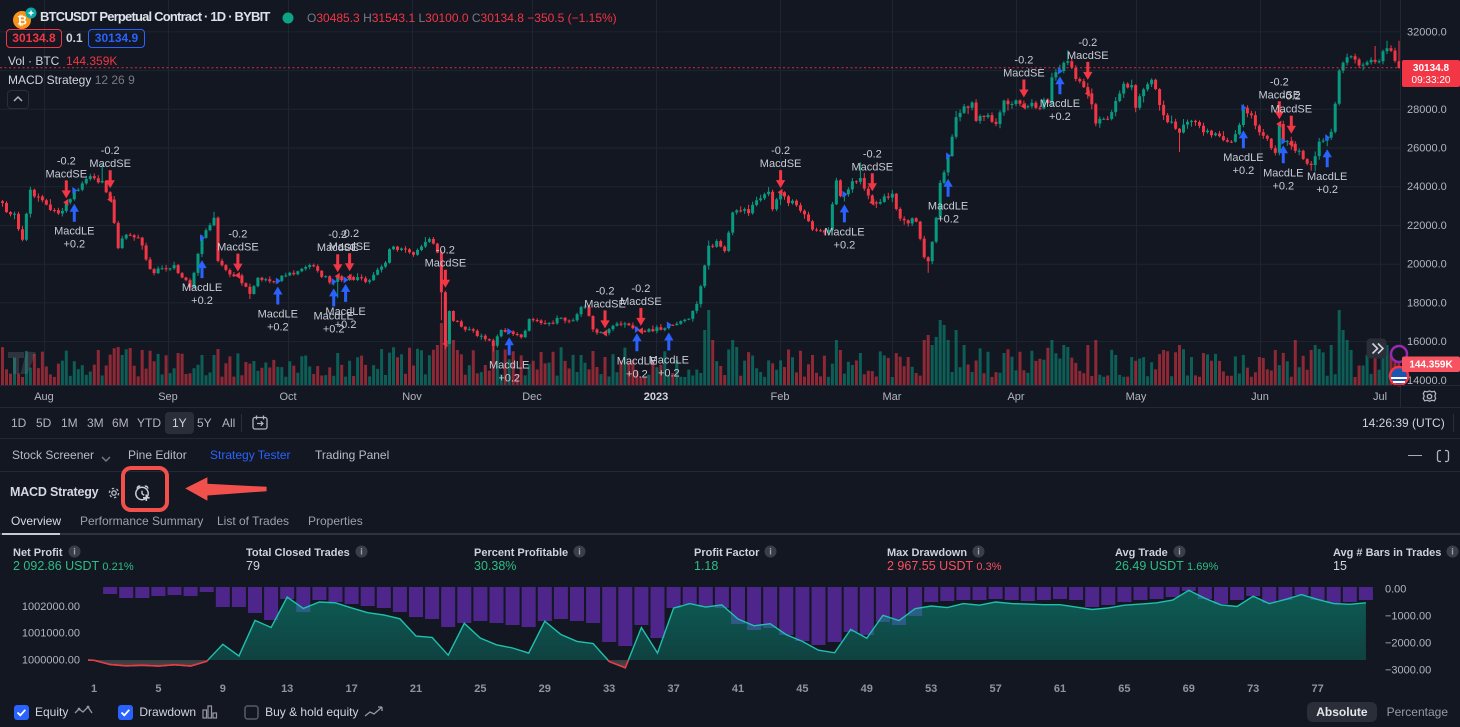  I want to click on svg-text: −3000.00, so click(1408, 671).